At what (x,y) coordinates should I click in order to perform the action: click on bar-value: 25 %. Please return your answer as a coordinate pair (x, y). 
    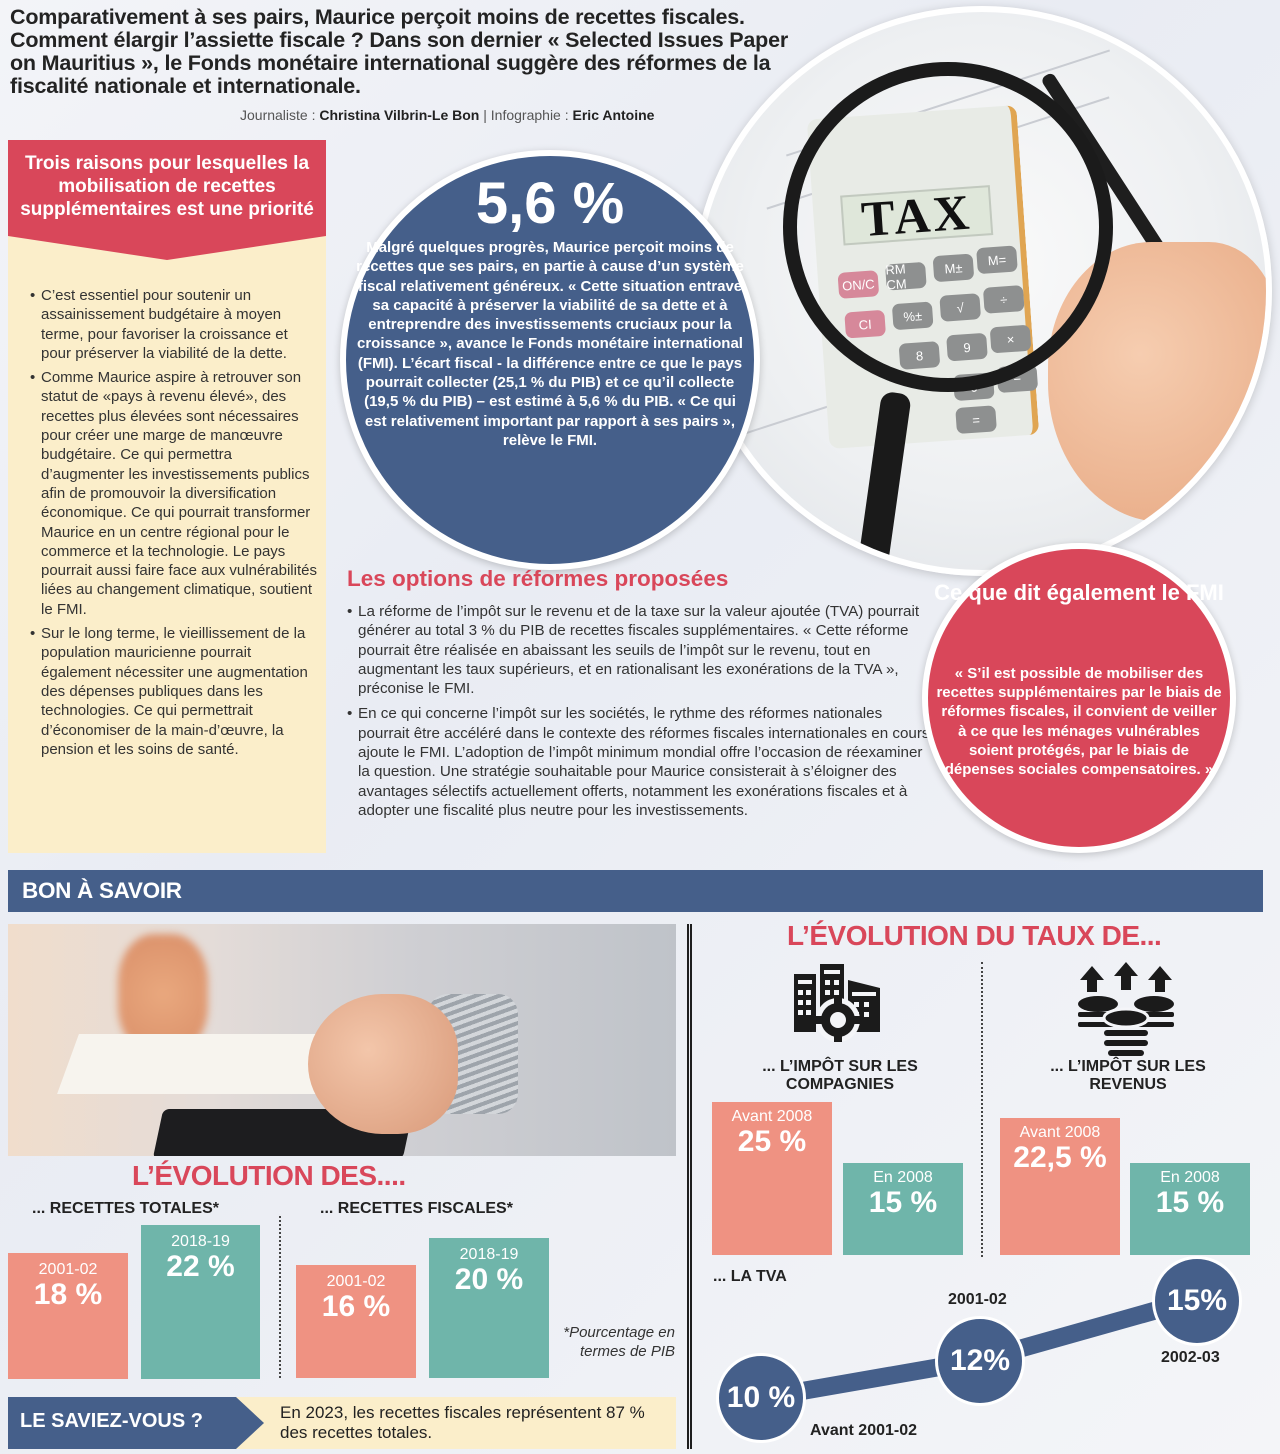
    Looking at the image, I should click on (772, 1141).